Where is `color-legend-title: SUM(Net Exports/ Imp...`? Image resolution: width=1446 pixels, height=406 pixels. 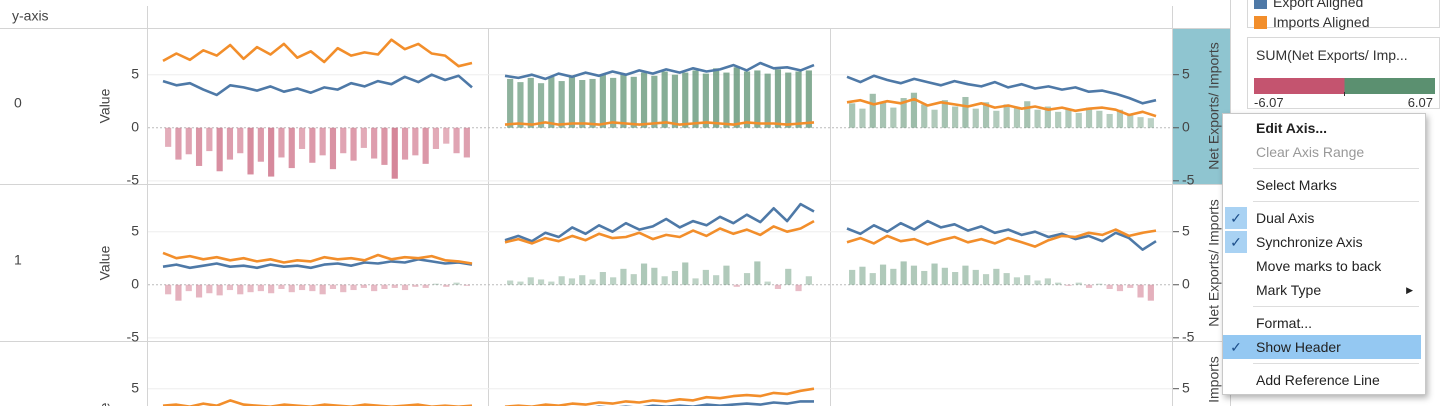 color-legend-title: SUM(Net Exports/ Imp... is located at coordinates (1332, 55).